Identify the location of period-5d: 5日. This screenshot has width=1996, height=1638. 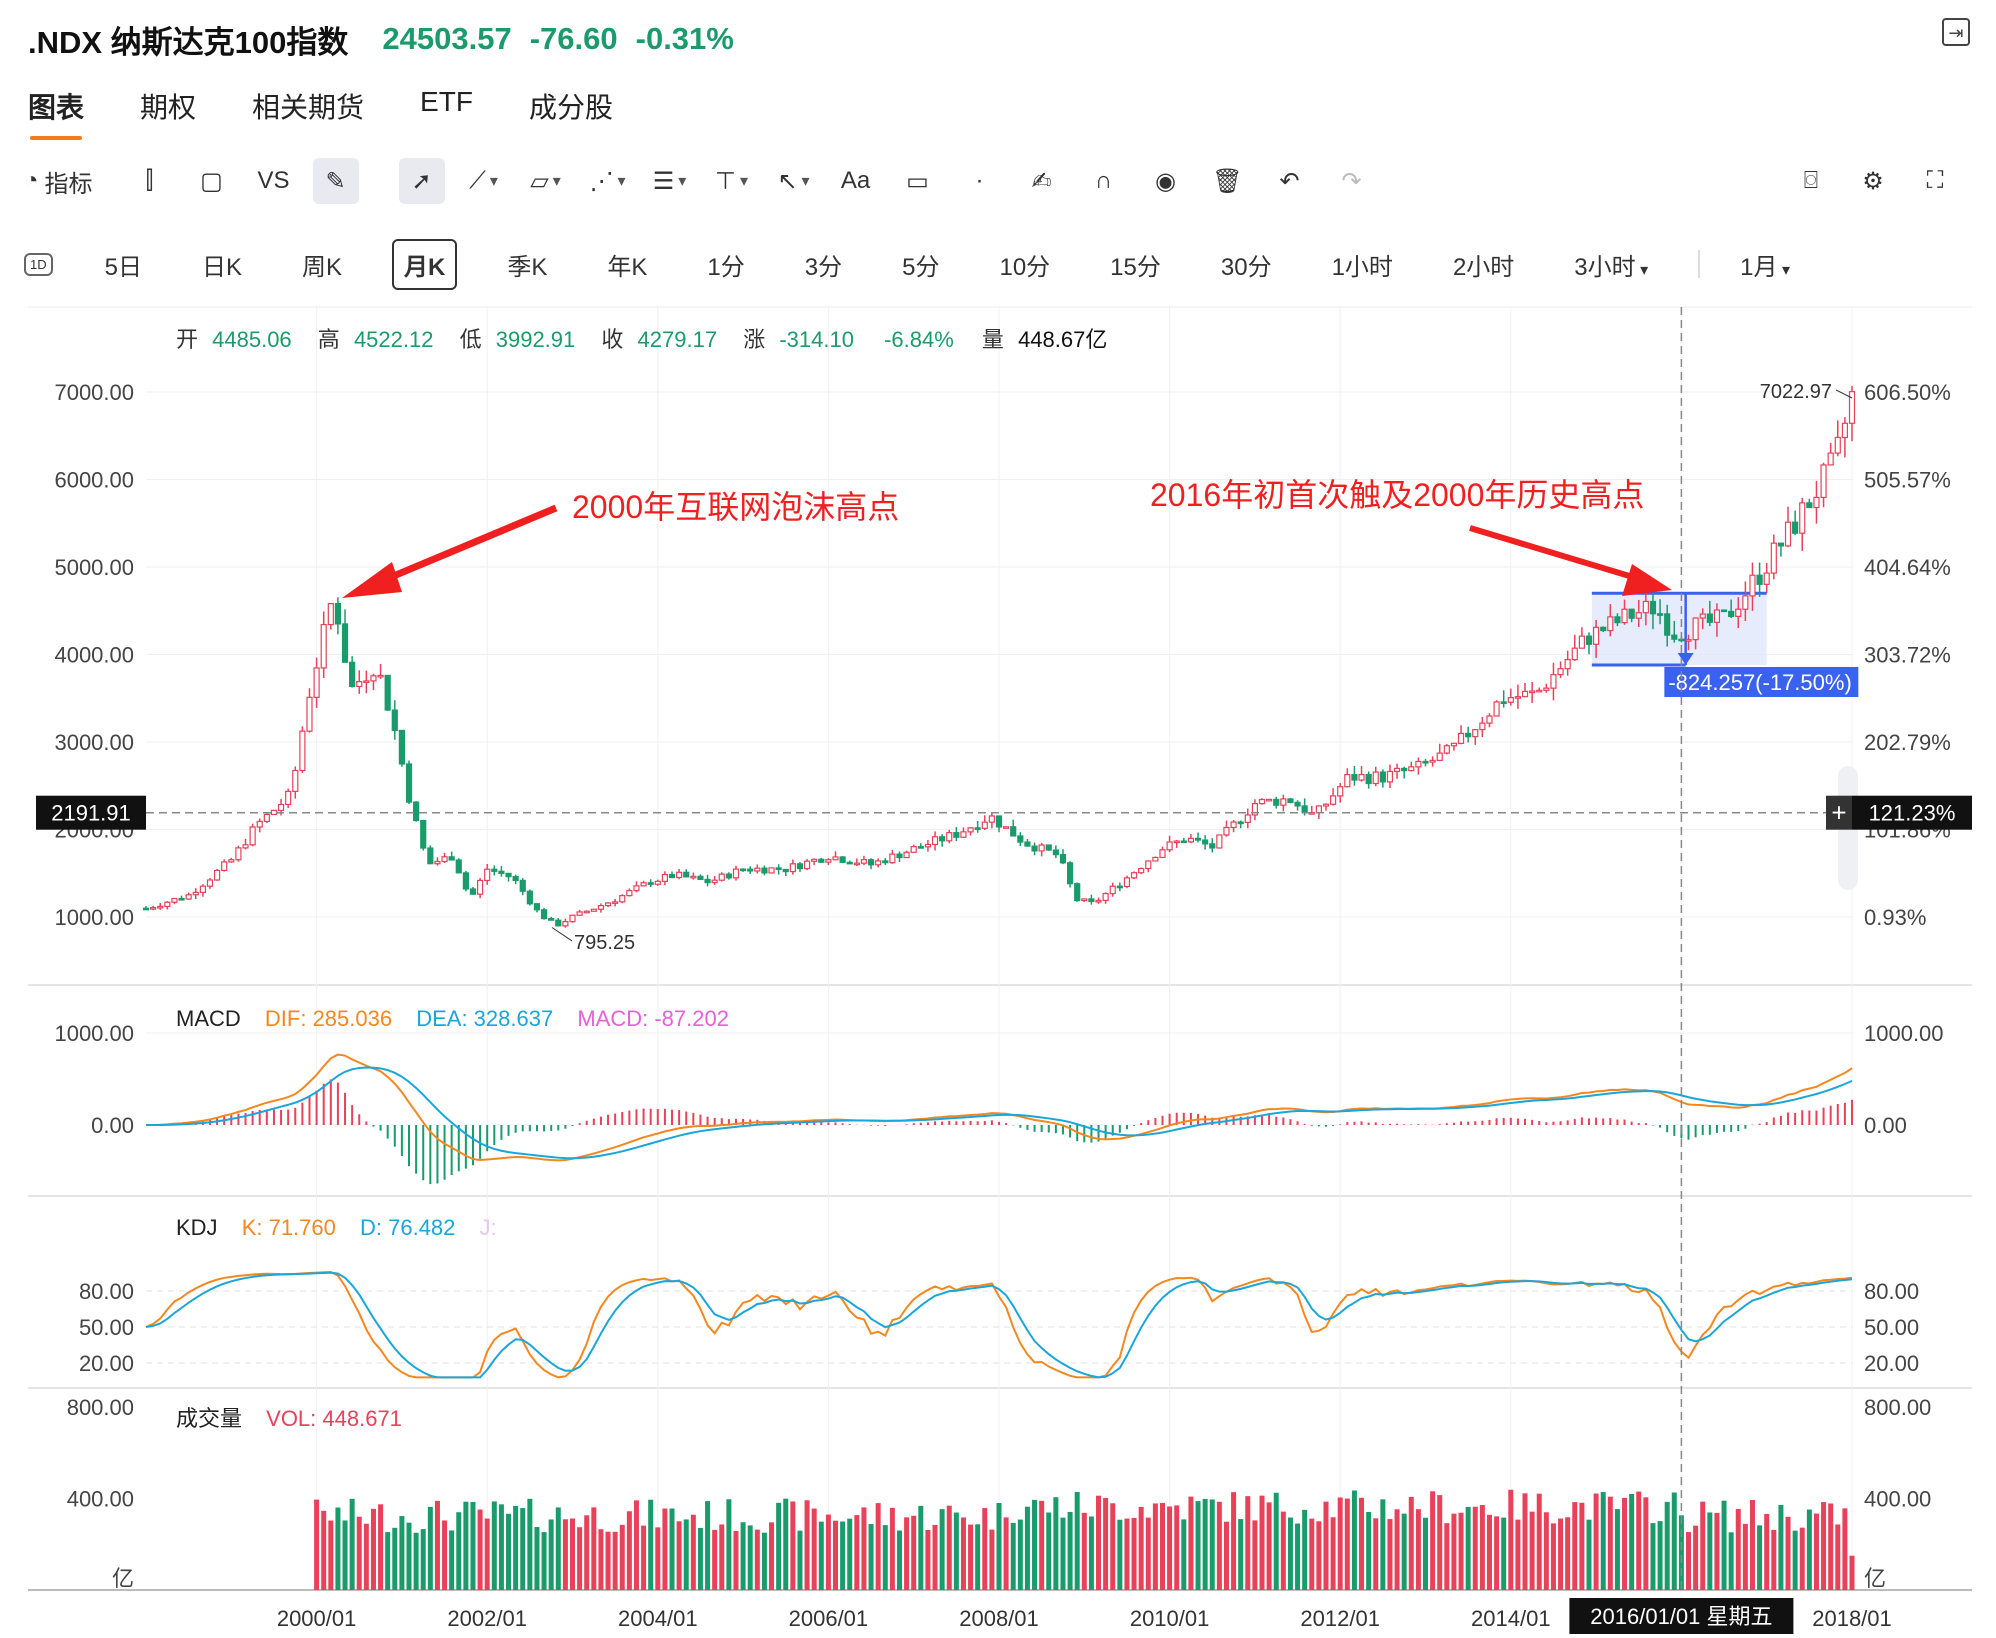
(123, 267).